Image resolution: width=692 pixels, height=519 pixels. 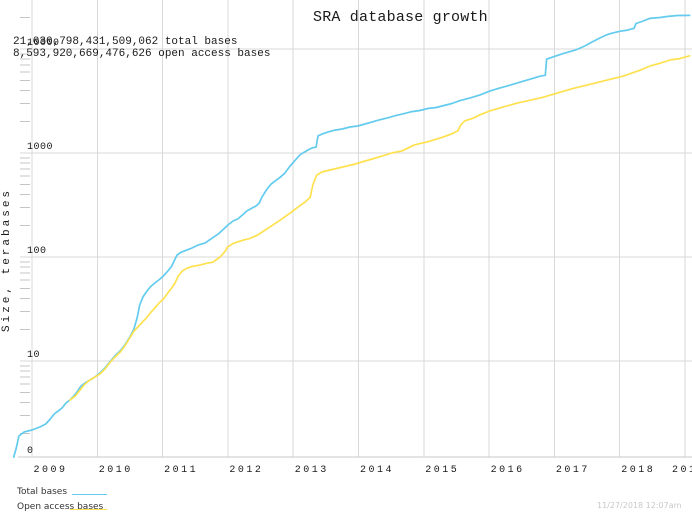 I want to click on total-bases-annotation: 21,030,798,431,509,062 total bases, so click(x=125, y=42).